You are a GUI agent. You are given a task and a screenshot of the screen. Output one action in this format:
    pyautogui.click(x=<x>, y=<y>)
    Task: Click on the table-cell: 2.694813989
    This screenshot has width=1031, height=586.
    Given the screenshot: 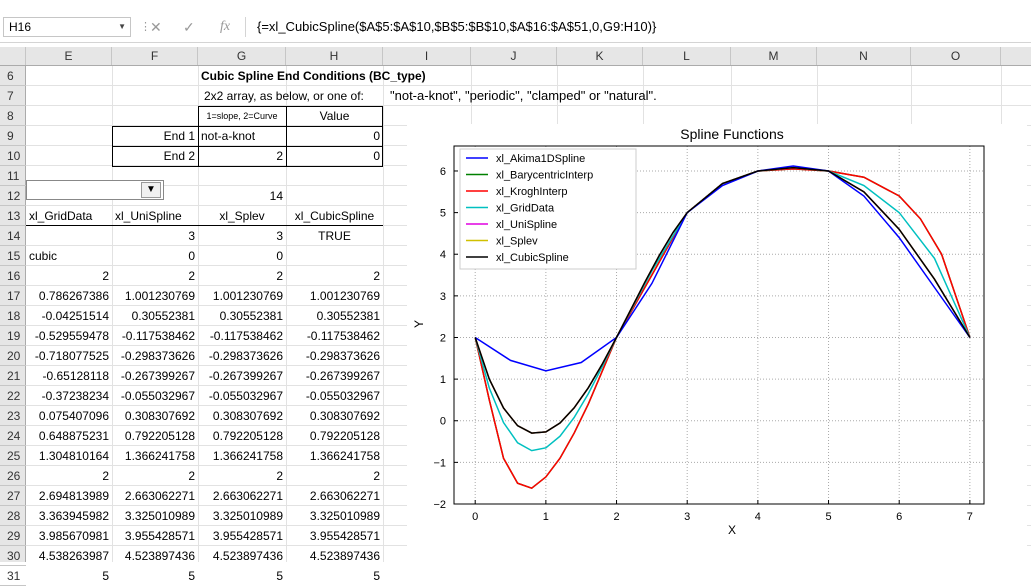 What is the action you would take?
    pyautogui.click(x=73, y=496)
    